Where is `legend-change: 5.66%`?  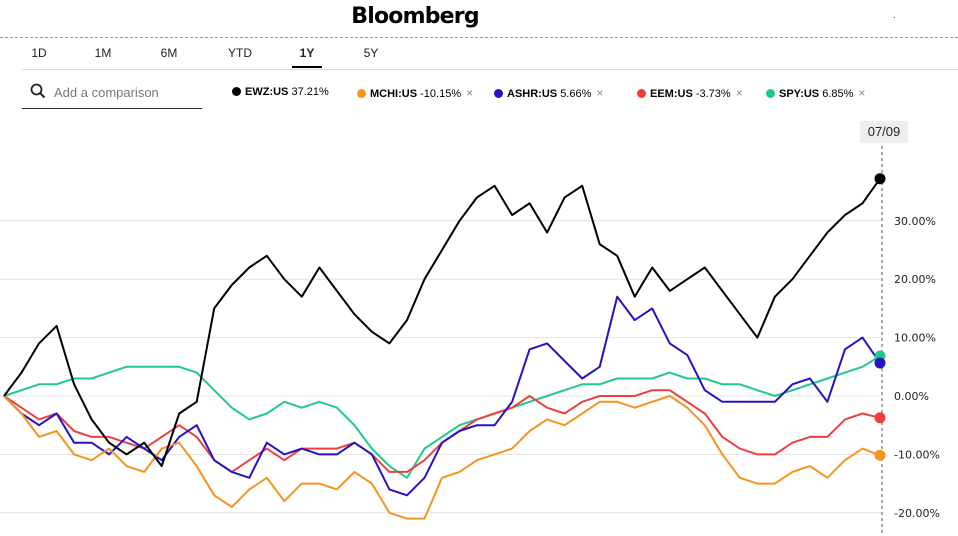 legend-change: 5.66% is located at coordinates (576, 94).